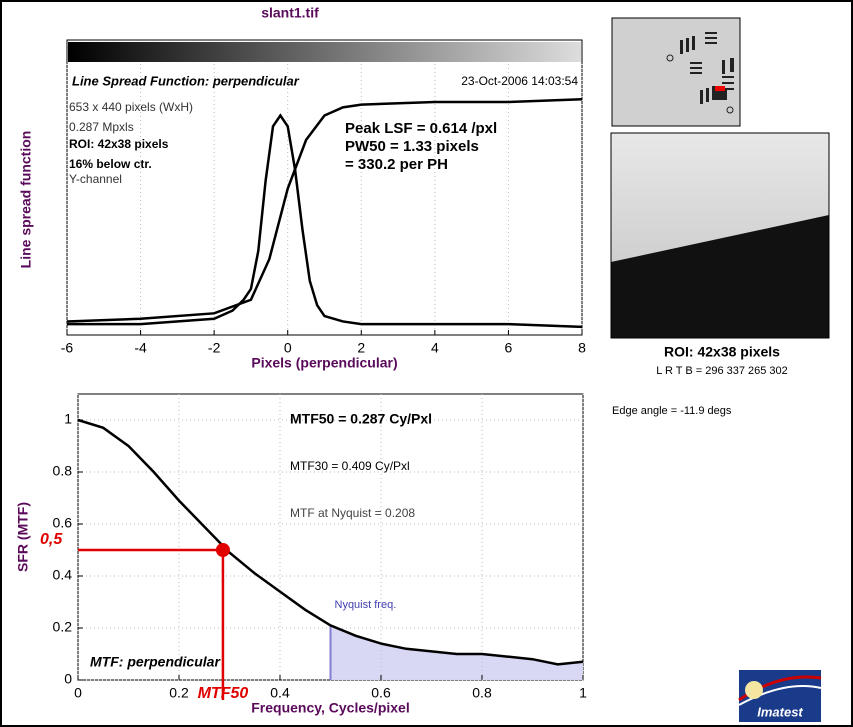 The width and height of the screenshot is (853, 727). What do you see at coordinates (119, 144) in the screenshot?
I see `info-text: ROI: 42x38 pixels` at bounding box center [119, 144].